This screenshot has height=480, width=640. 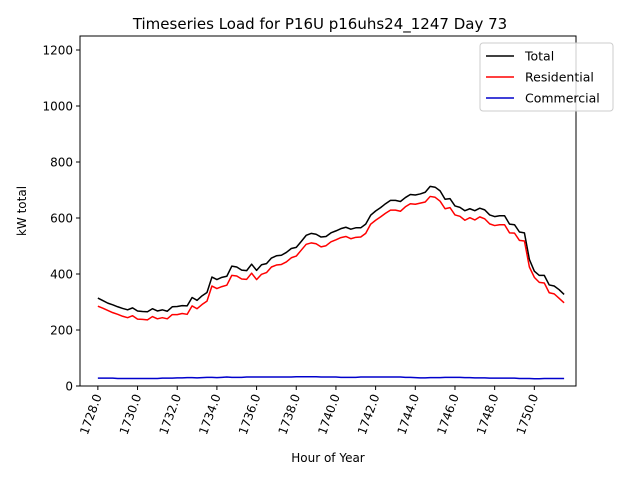 I want to click on x-tick-label: 1750.0, so click(x=528, y=414).